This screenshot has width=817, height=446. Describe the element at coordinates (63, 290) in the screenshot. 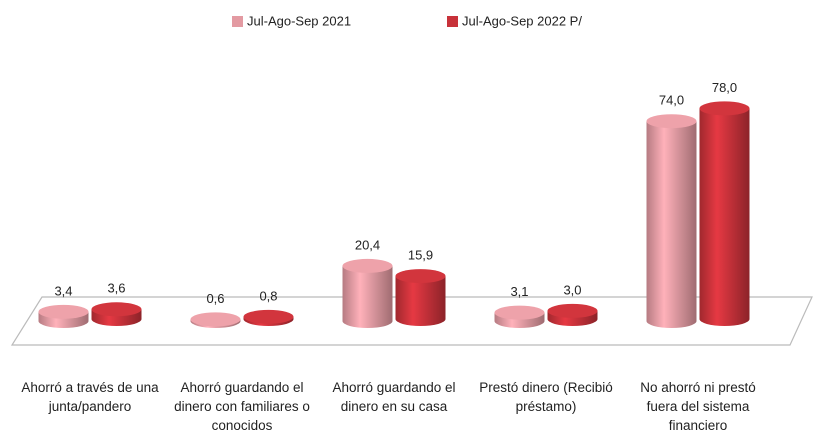

I see `data-label: 3,4` at that location.